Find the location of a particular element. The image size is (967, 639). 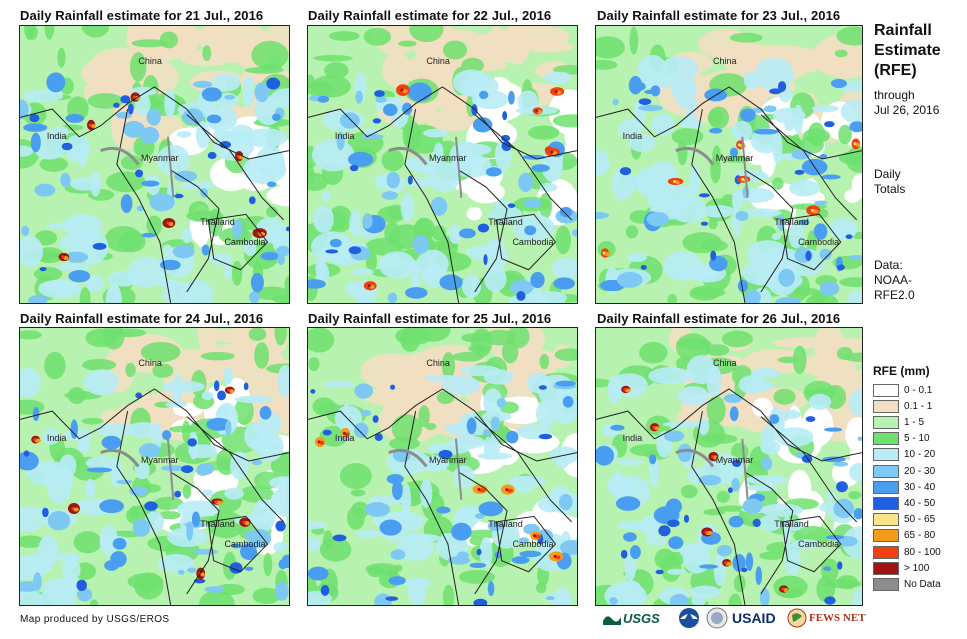

rainfall-map-jul-23: China India Myanmar Thailand Cambodia is located at coordinates (729, 164).